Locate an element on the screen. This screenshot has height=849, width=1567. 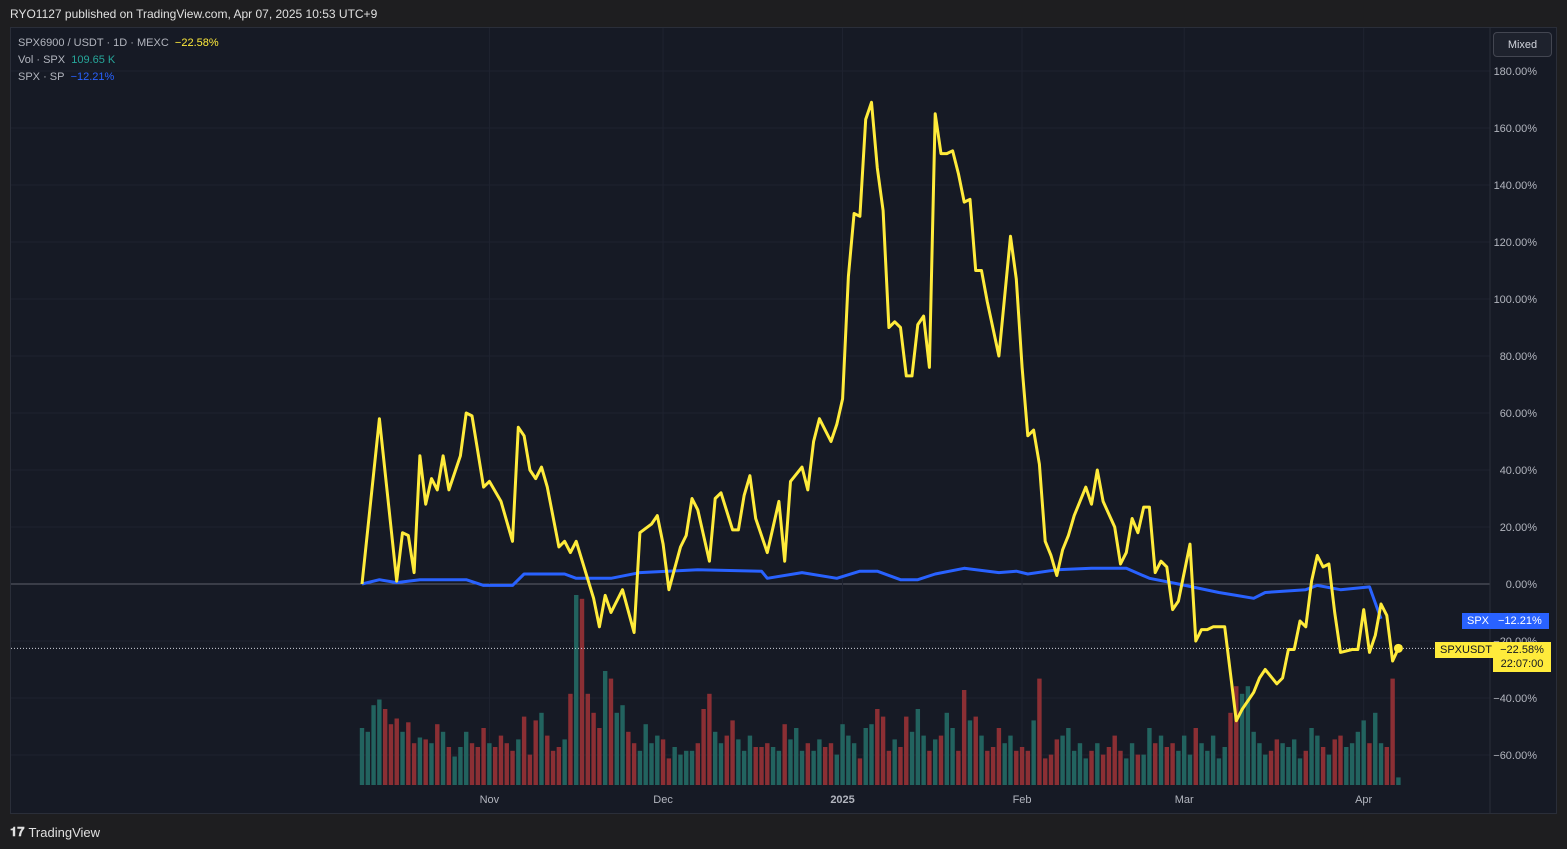
tv-logo-icon: 𝟏𝟕 is located at coordinates (17, 831).